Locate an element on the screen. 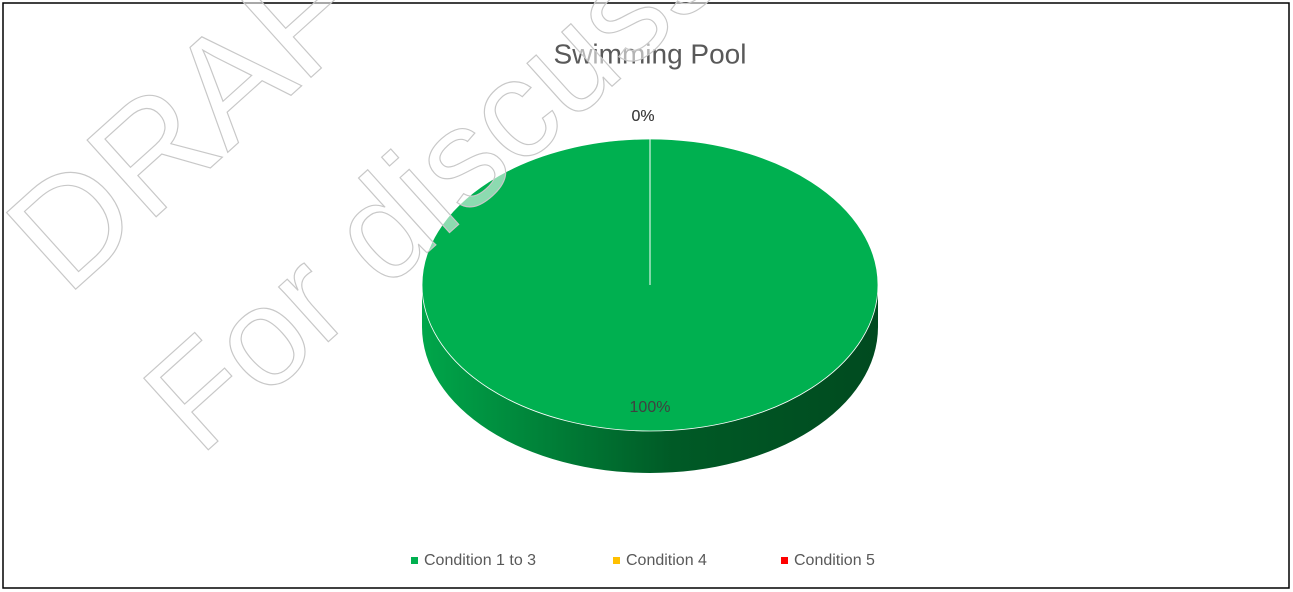 This screenshot has height=592, width=1293. chart-title: Swimming Pool is located at coordinates (650, 53).